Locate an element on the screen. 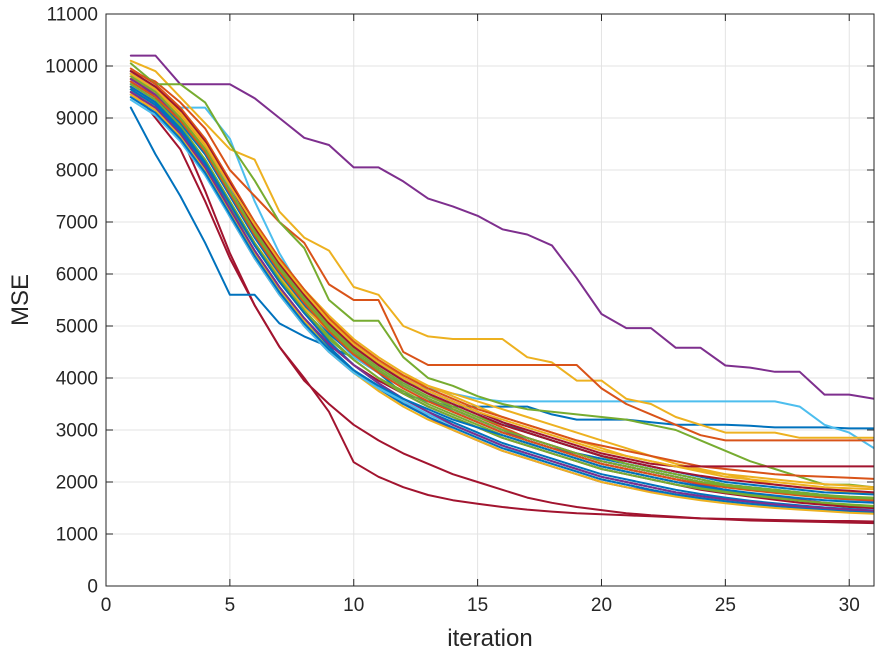  y-tick-label: 2000 is located at coordinates (77, 483).